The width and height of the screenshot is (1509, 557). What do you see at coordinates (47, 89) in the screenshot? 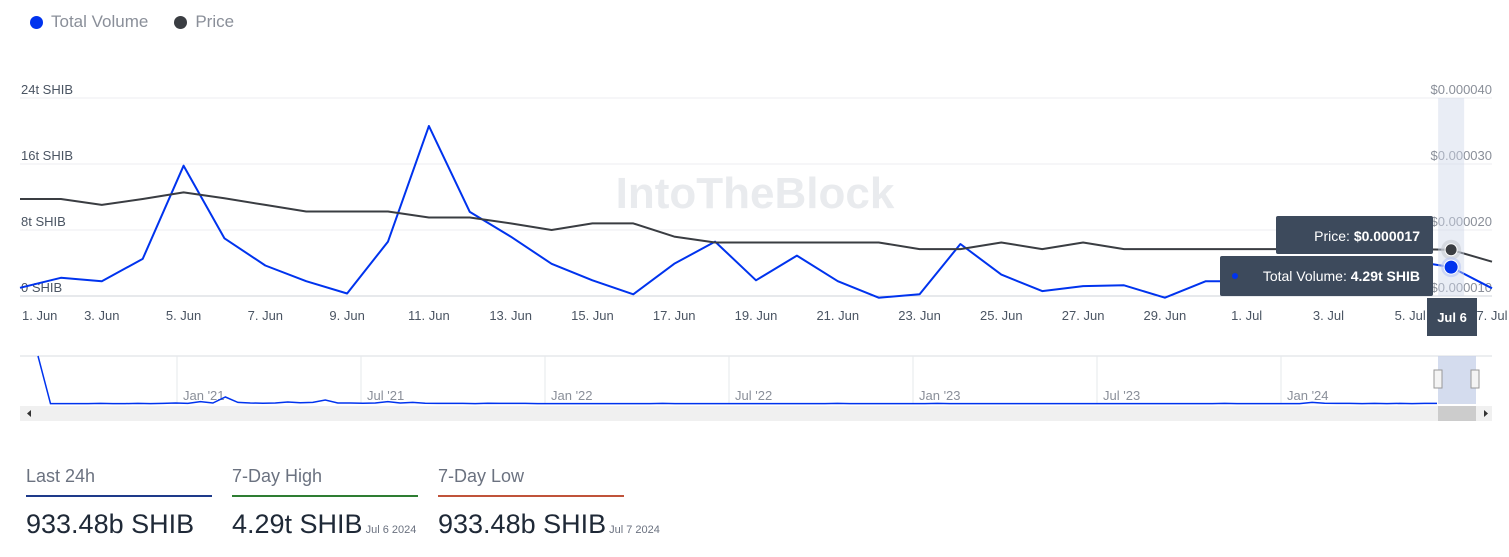
I see `y-left-tick-label: 24t SHIB` at bounding box center [47, 89].